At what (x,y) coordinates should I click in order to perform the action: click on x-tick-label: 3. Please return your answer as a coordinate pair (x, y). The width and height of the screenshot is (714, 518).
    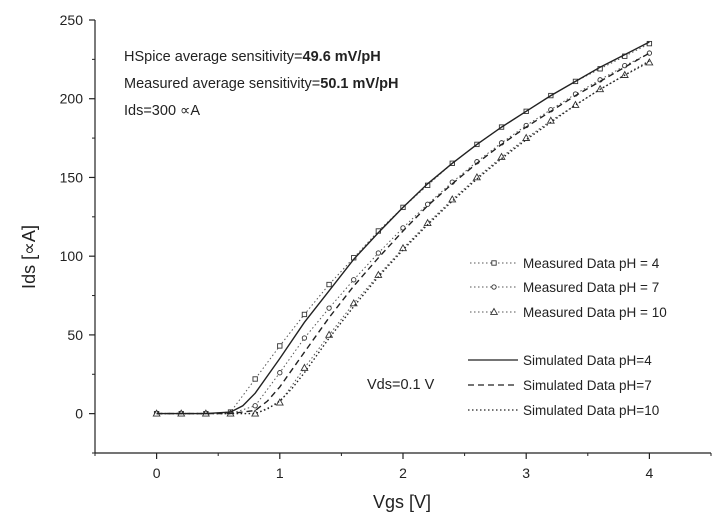
    Looking at the image, I should click on (526, 473).